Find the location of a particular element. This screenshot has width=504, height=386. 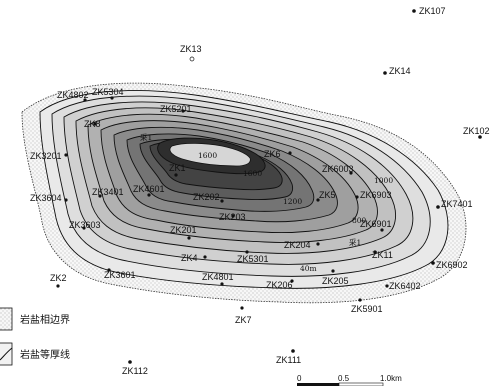

borehole-label: ZK5304 is located at coordinates (108, 92).